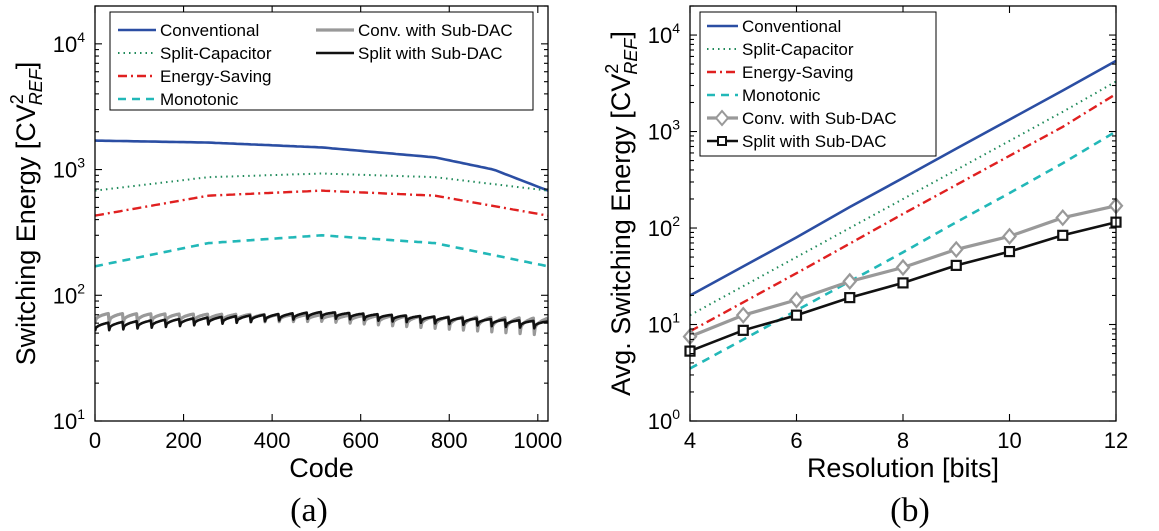 Image resolution: width=1159 pixels, height=531 pixels. What do you see at coordinates (216, 53) in the screenshot?
I see `a-legend-label: Split-Capacitor` at bounding box center [216, 53].